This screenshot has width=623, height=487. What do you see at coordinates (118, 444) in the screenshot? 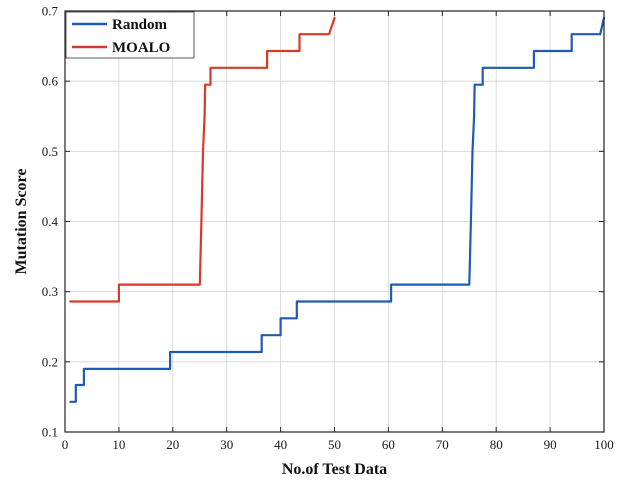
I see `x-tick-label: 10` at bounding box center [118, 444].